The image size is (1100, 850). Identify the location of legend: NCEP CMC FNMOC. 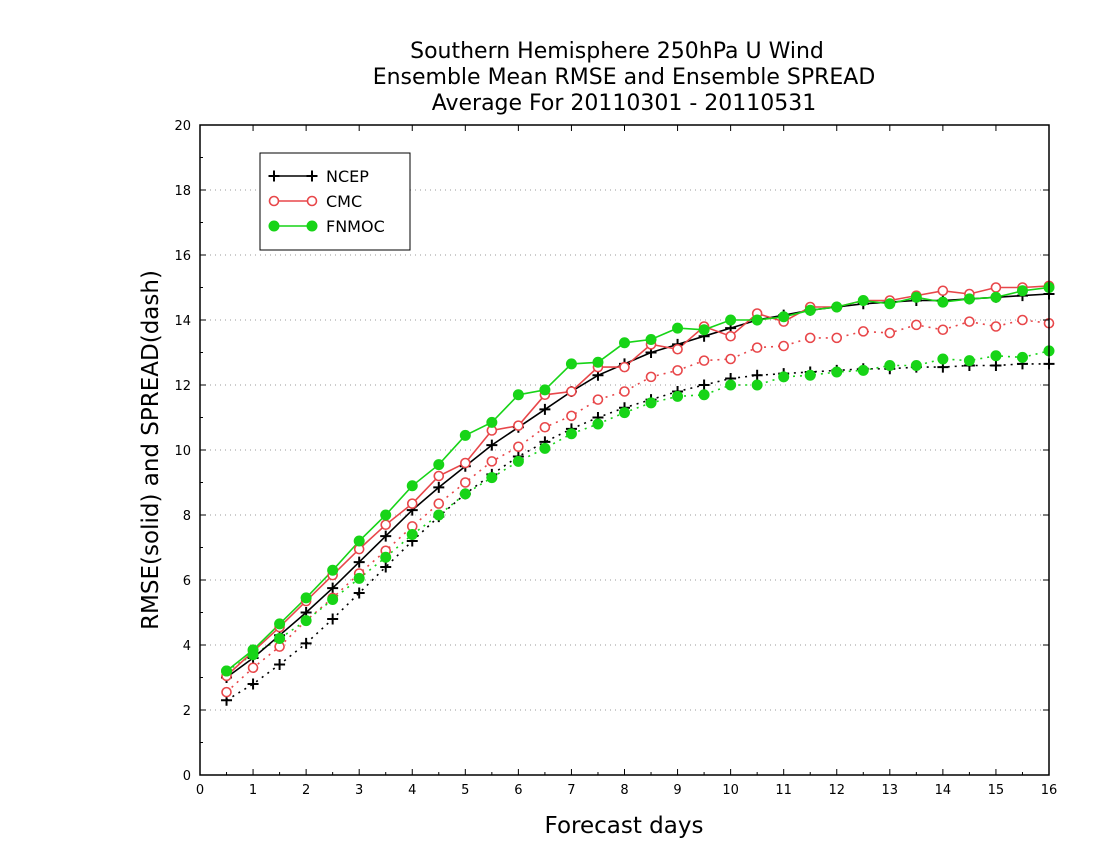
(335, 201).